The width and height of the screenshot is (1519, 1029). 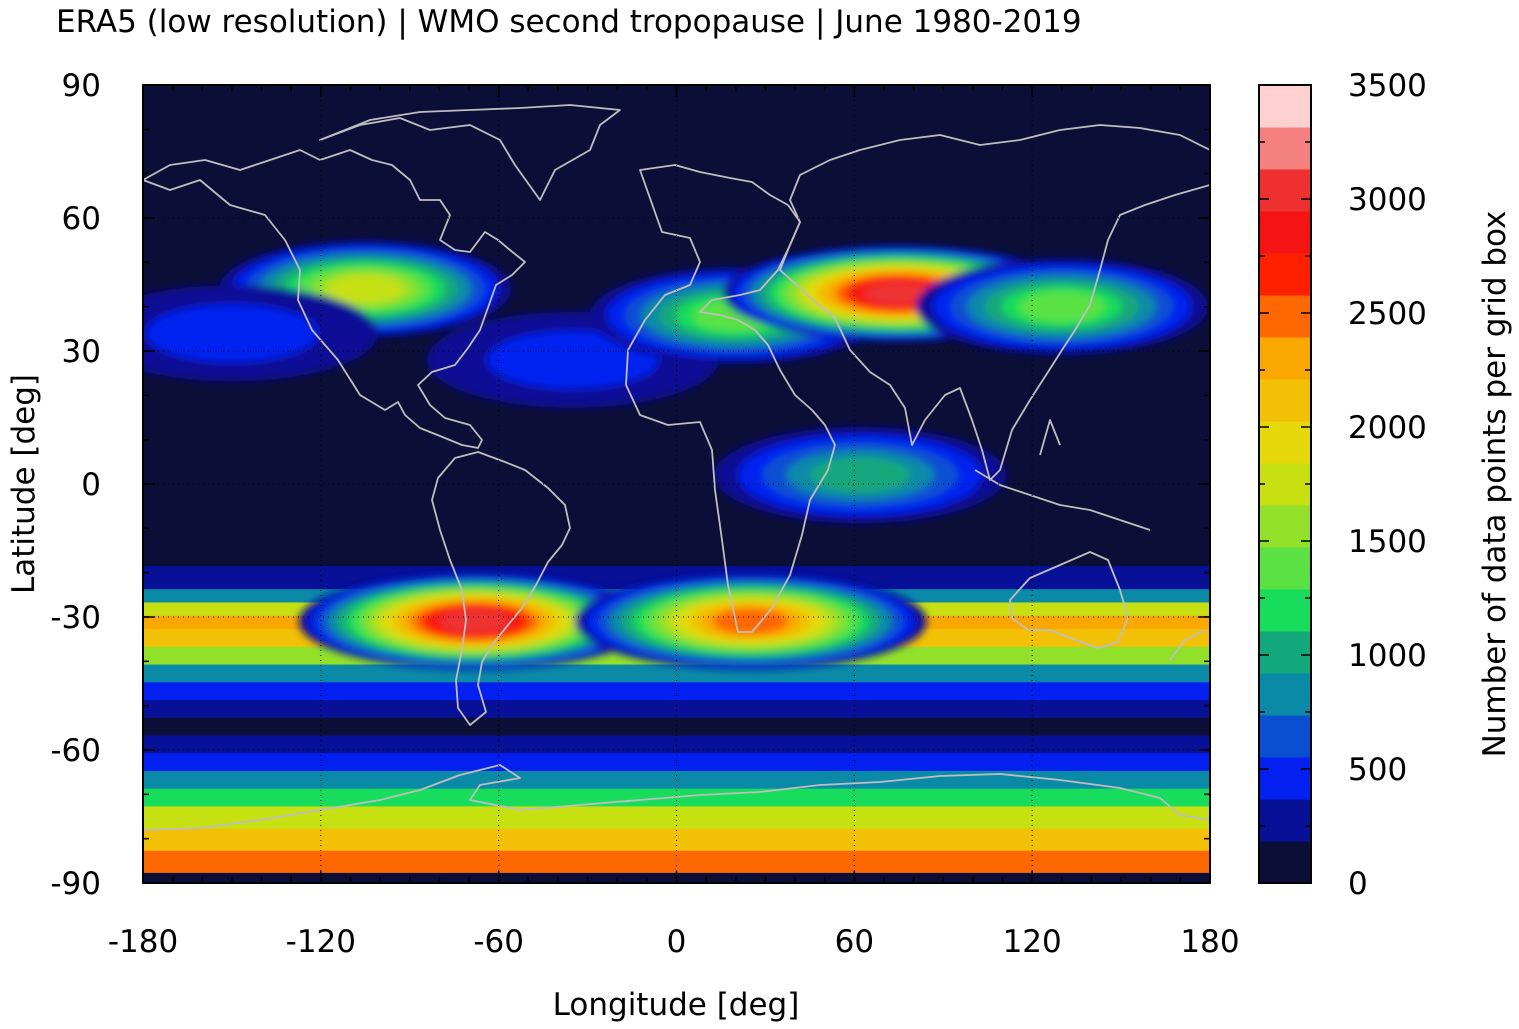 What do you see at coordinates (1090, 540) in the screenshot?
I see `coastline-maritime-continent` at bounding box center [1090, 540].